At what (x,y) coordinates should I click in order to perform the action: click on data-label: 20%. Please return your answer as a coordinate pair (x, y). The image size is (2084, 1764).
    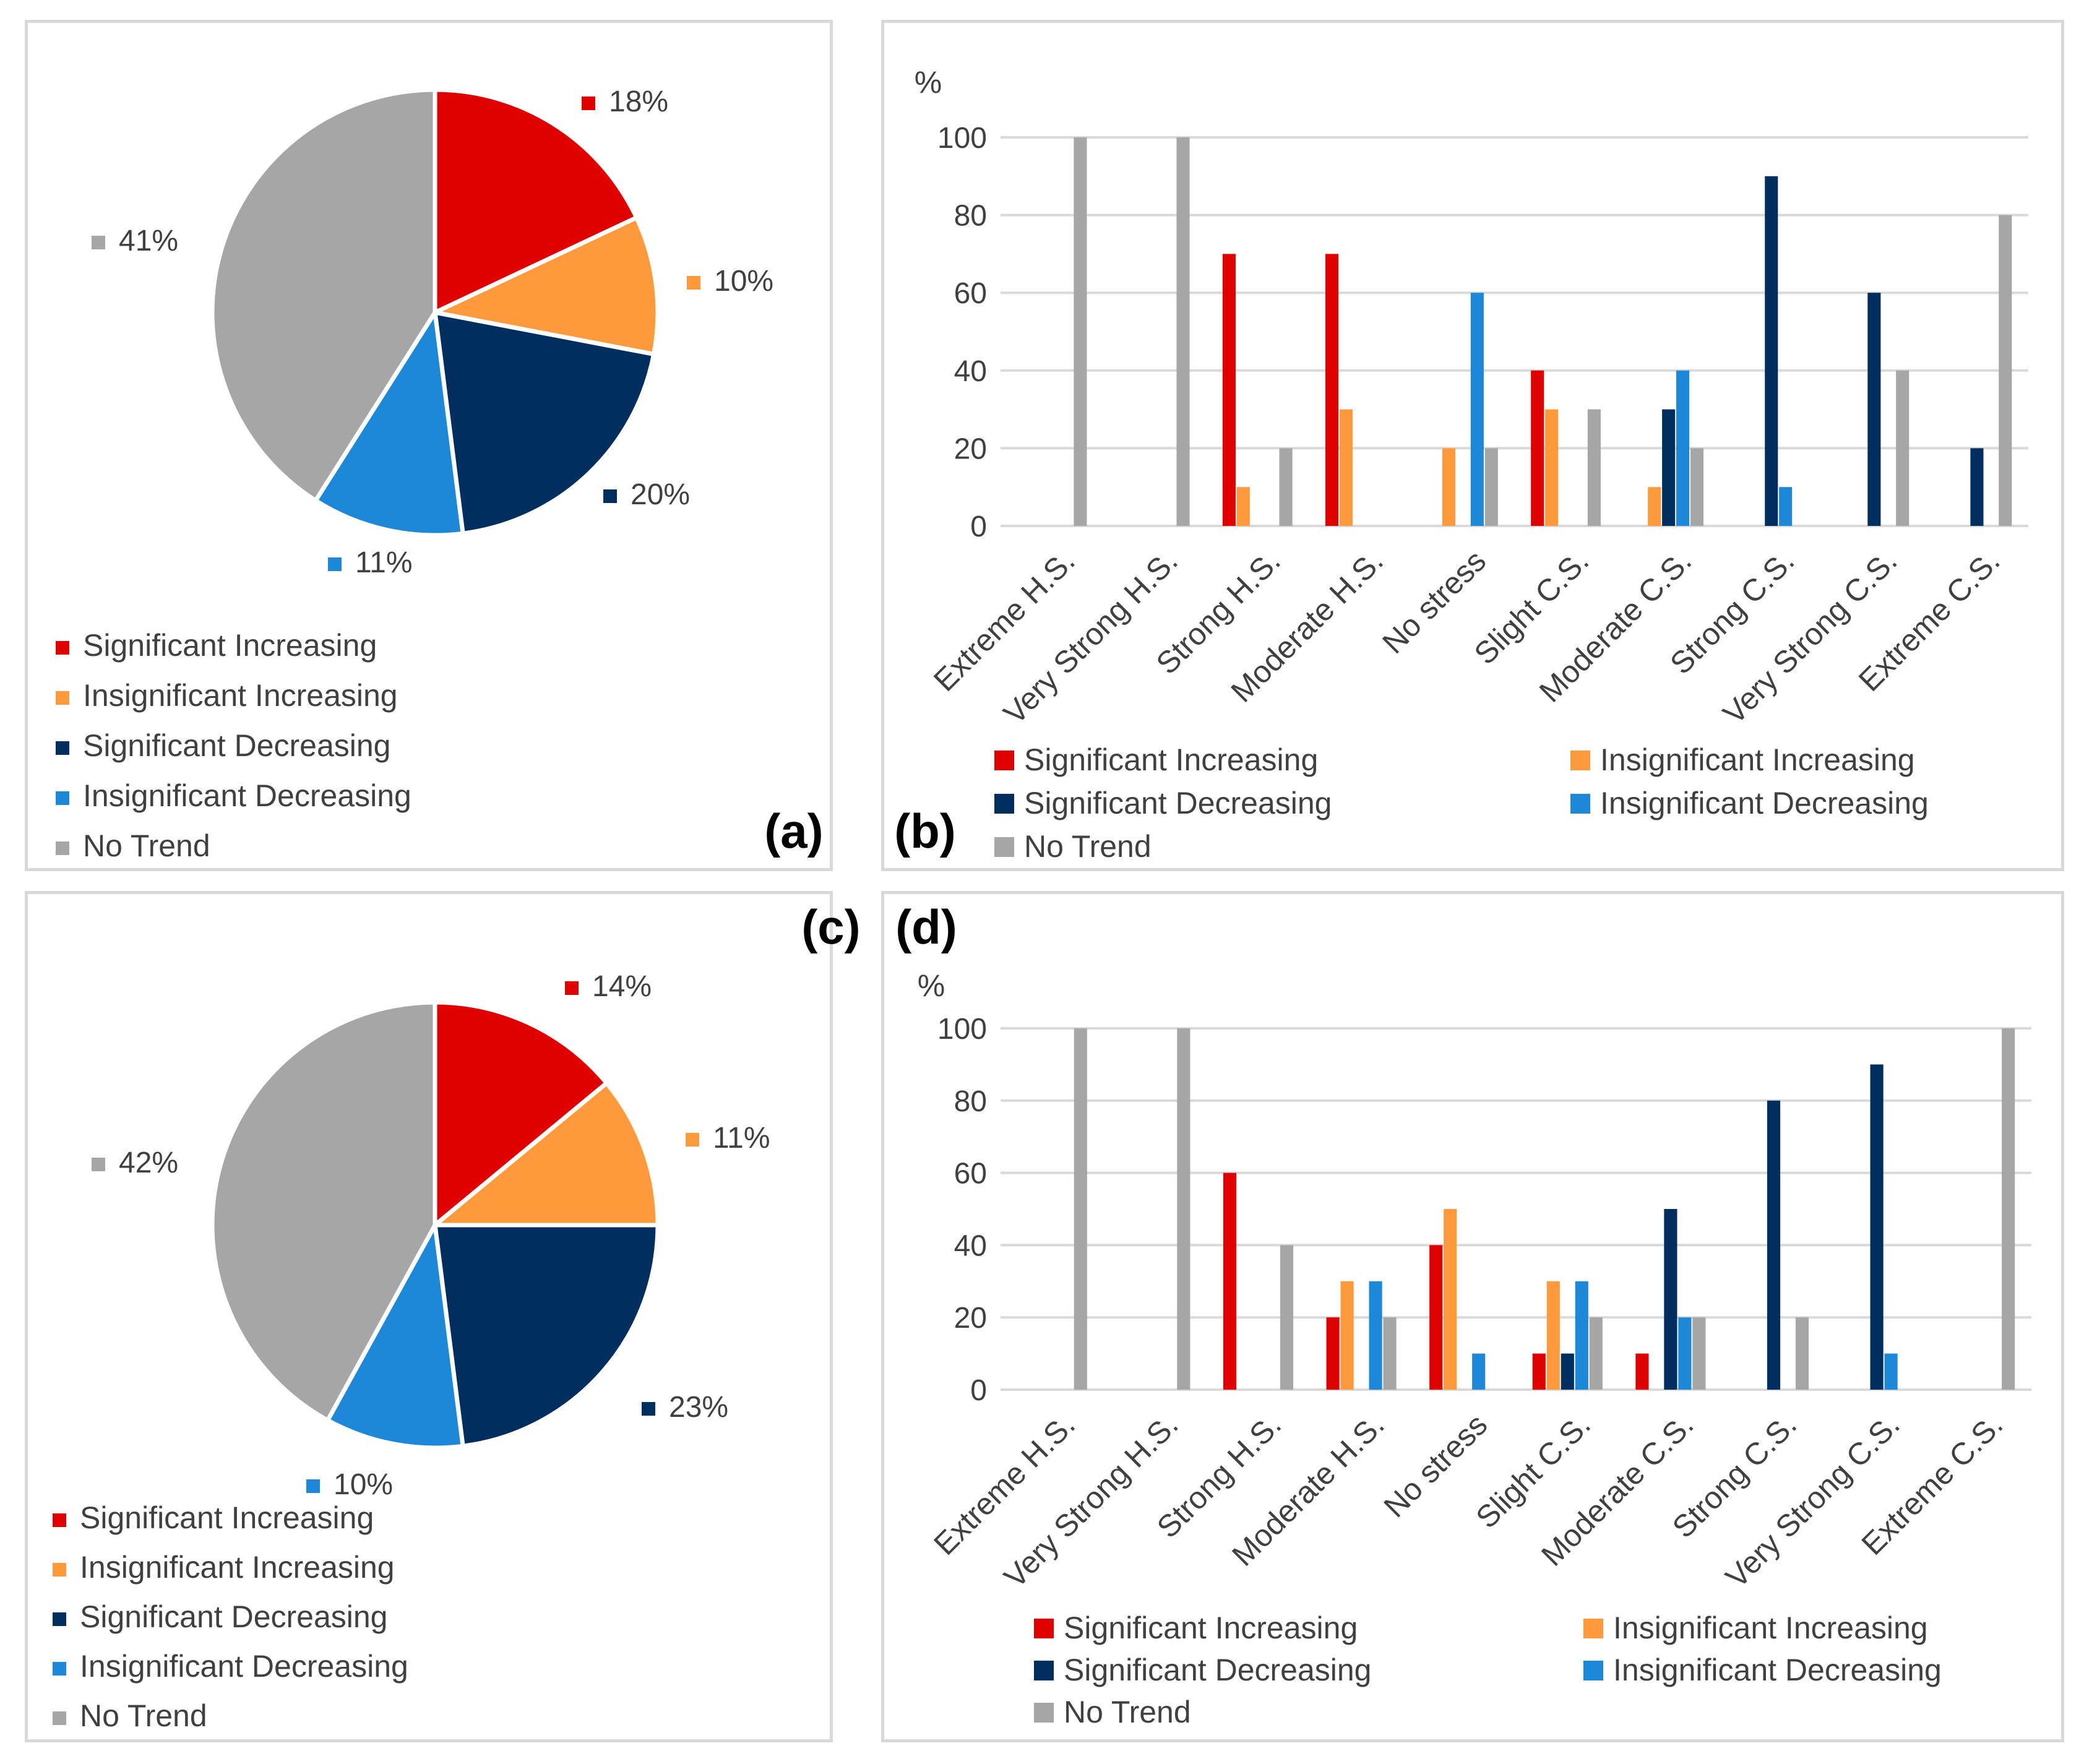
    Looking at the image, I should click on (660, 495).